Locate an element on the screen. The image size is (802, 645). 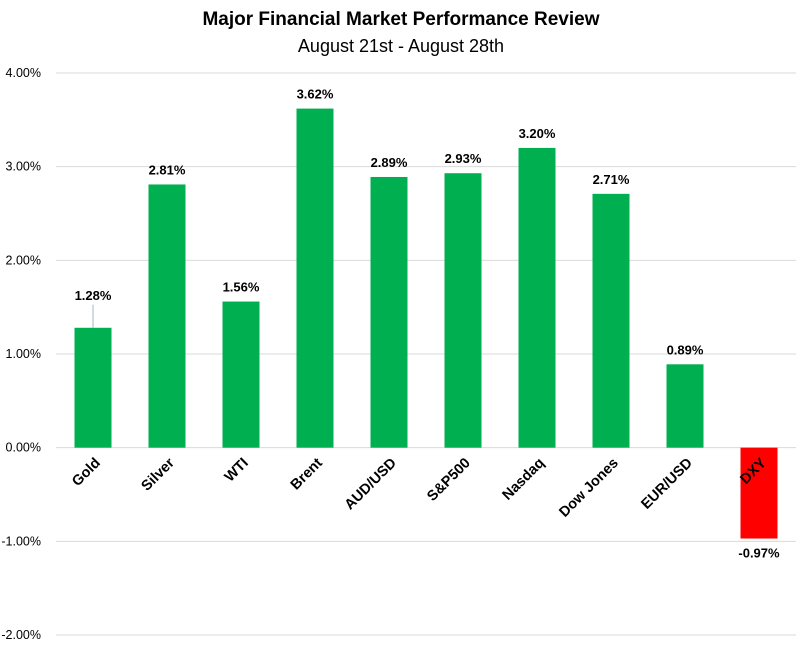
y-tick-label: 4.00% is located at coordinates (23, 73).